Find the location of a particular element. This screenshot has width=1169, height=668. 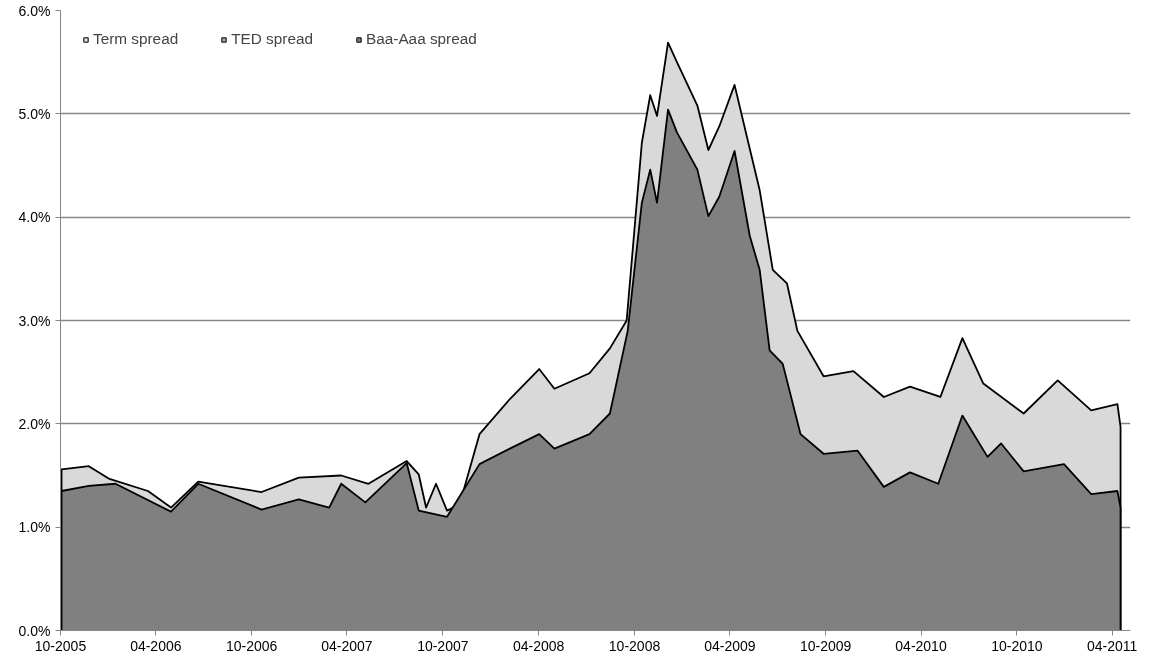

legend-label: Term spread is located at coordinates (136, 39).